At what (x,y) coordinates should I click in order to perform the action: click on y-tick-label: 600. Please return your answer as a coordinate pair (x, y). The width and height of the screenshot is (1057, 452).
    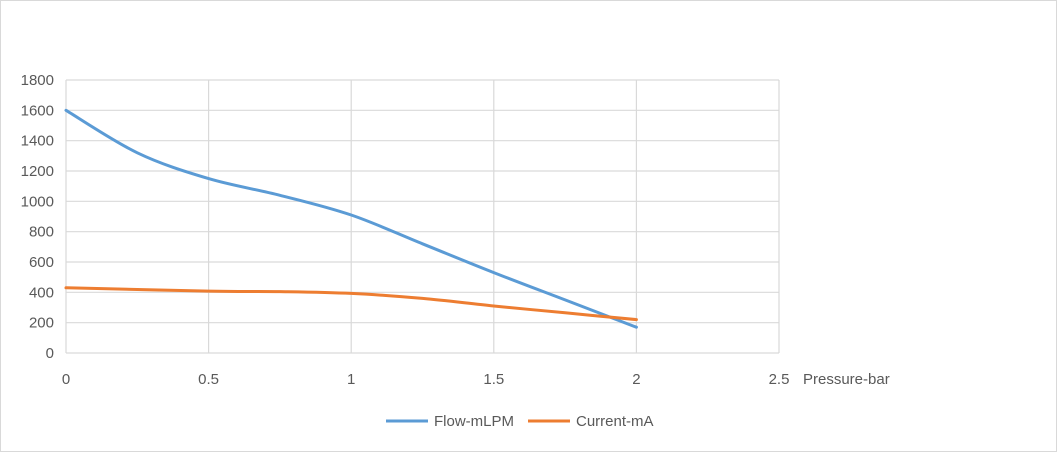
    Looking at the image, I should click on (41, 262).